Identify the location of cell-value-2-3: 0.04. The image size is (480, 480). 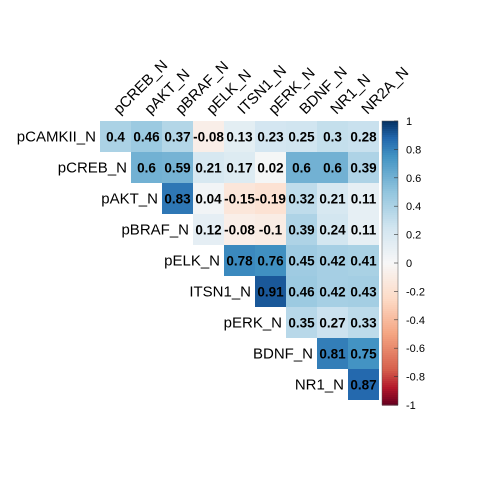
(208, 199).